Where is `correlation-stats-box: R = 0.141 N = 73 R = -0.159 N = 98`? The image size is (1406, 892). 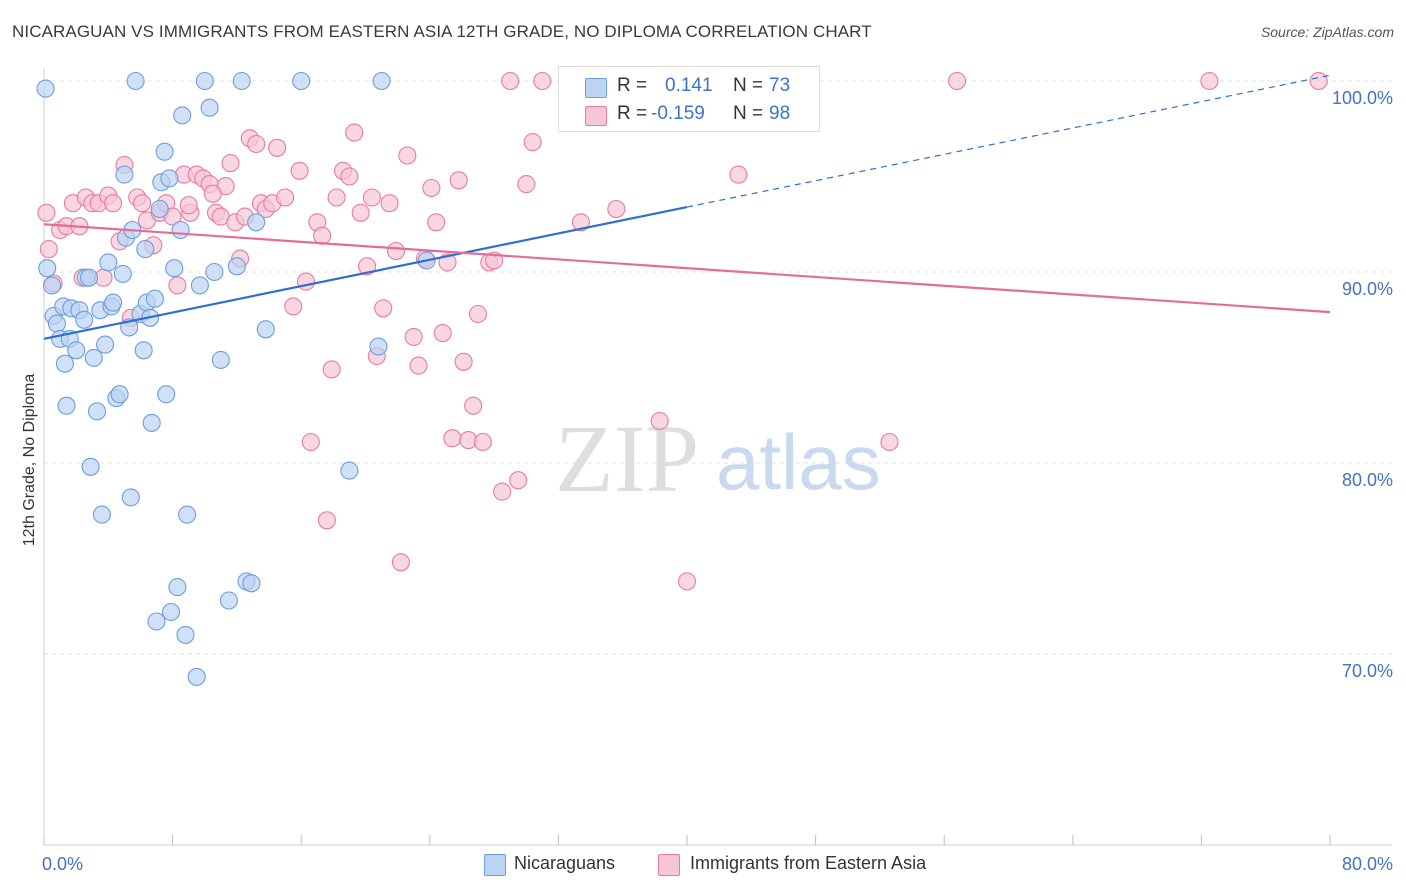 correlation-stats-box: R = 0.141 N = 73 R = -0.159 N = 98 is located at coordinates (689, 99).